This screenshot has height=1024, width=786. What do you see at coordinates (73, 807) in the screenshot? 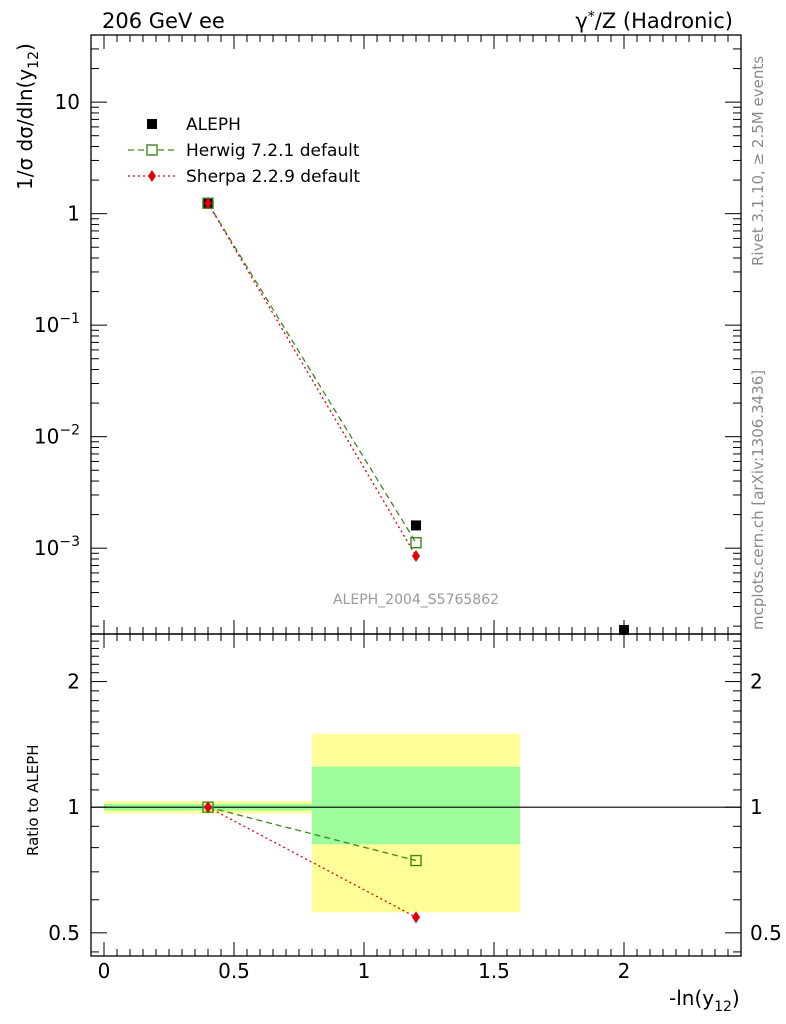
I see `ratio-y-tick-label-left: 1` at bounding box center [73, 807].